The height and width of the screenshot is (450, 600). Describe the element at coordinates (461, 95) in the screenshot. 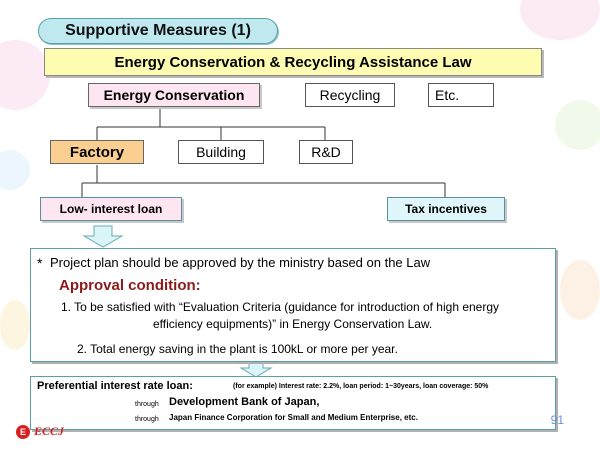

I see `etc-box: Etc.` at that location.